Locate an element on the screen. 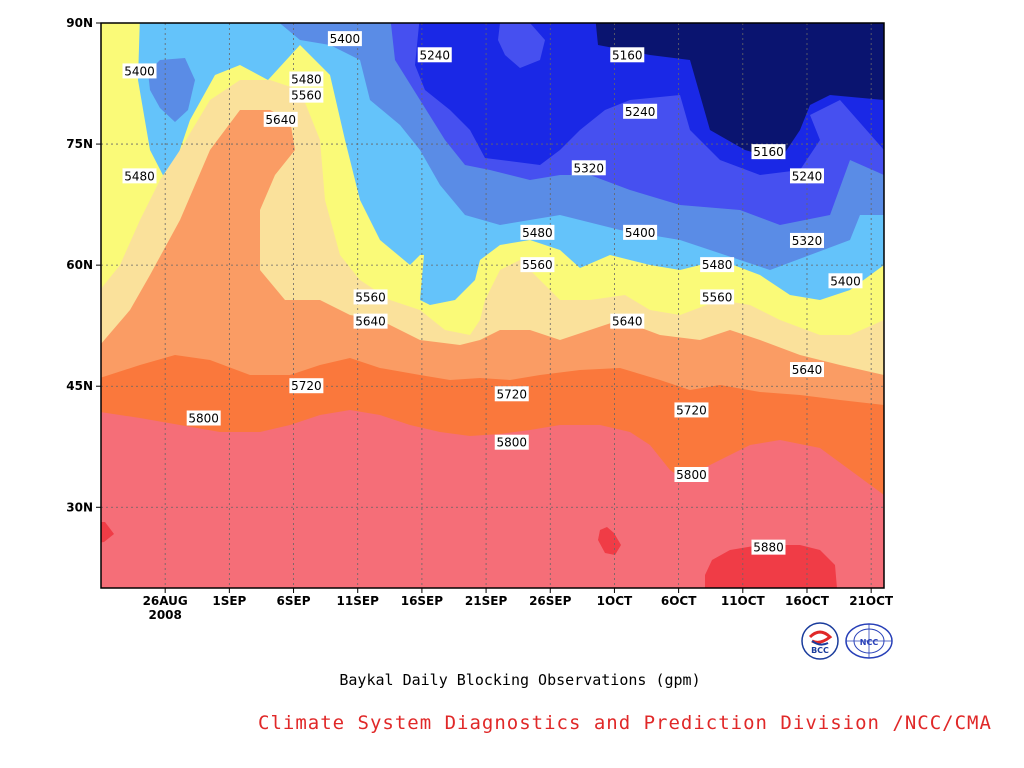 The width and height of the screenshot is (1024, 768). y-tick-label: 30N is located at coordinates (79, 507).